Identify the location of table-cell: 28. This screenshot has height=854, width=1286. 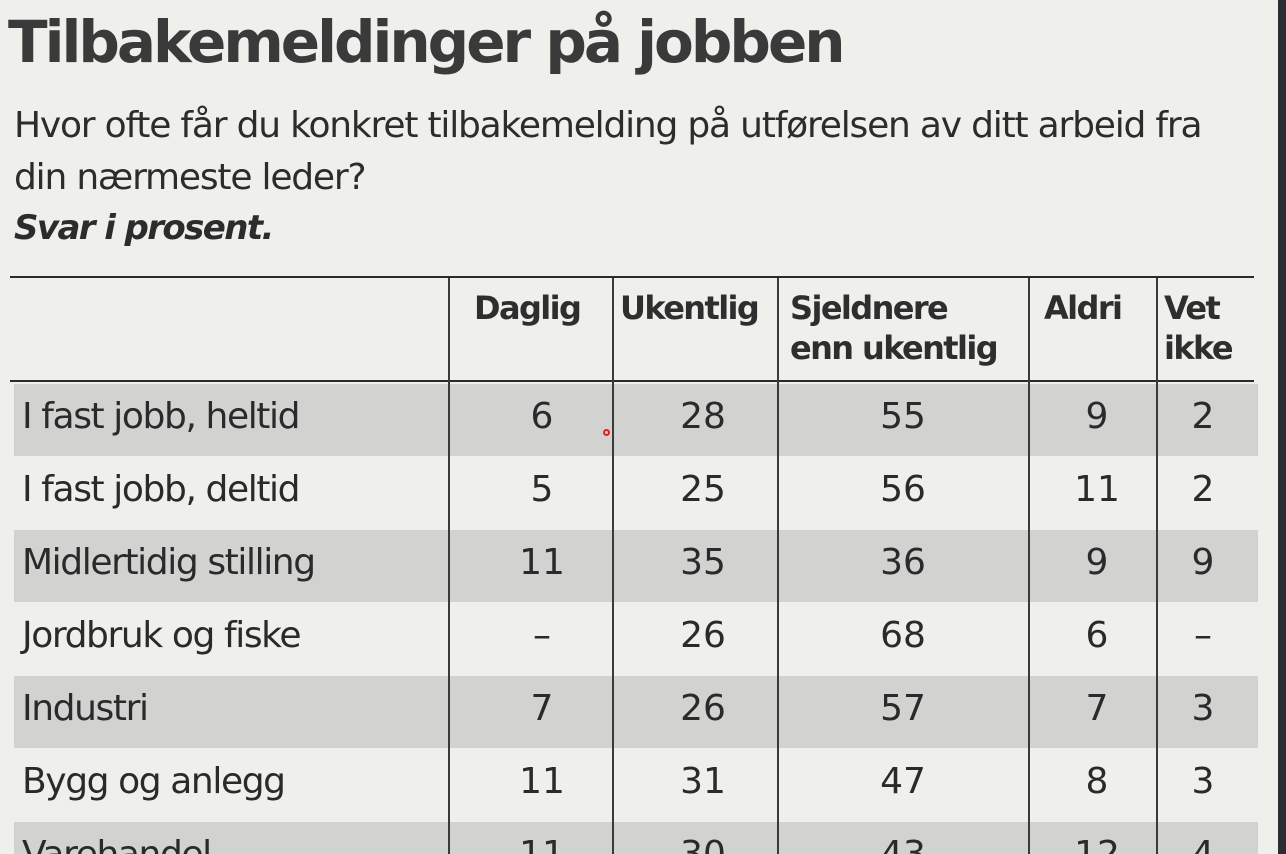
(703, 416).